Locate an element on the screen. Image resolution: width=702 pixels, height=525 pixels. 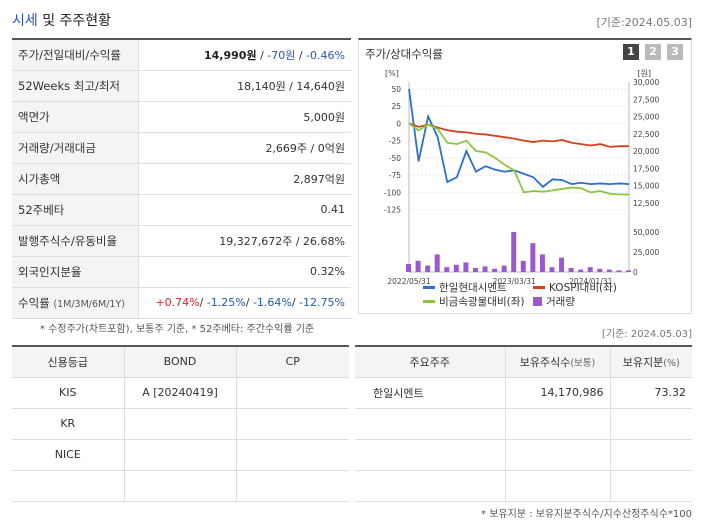
row-label: 발행주식수/유동비율 is located at coordinates (75, 240).